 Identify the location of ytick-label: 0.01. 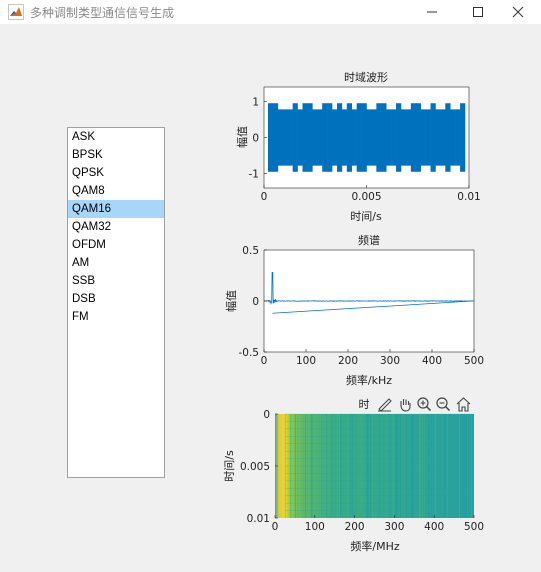
(258, 519).